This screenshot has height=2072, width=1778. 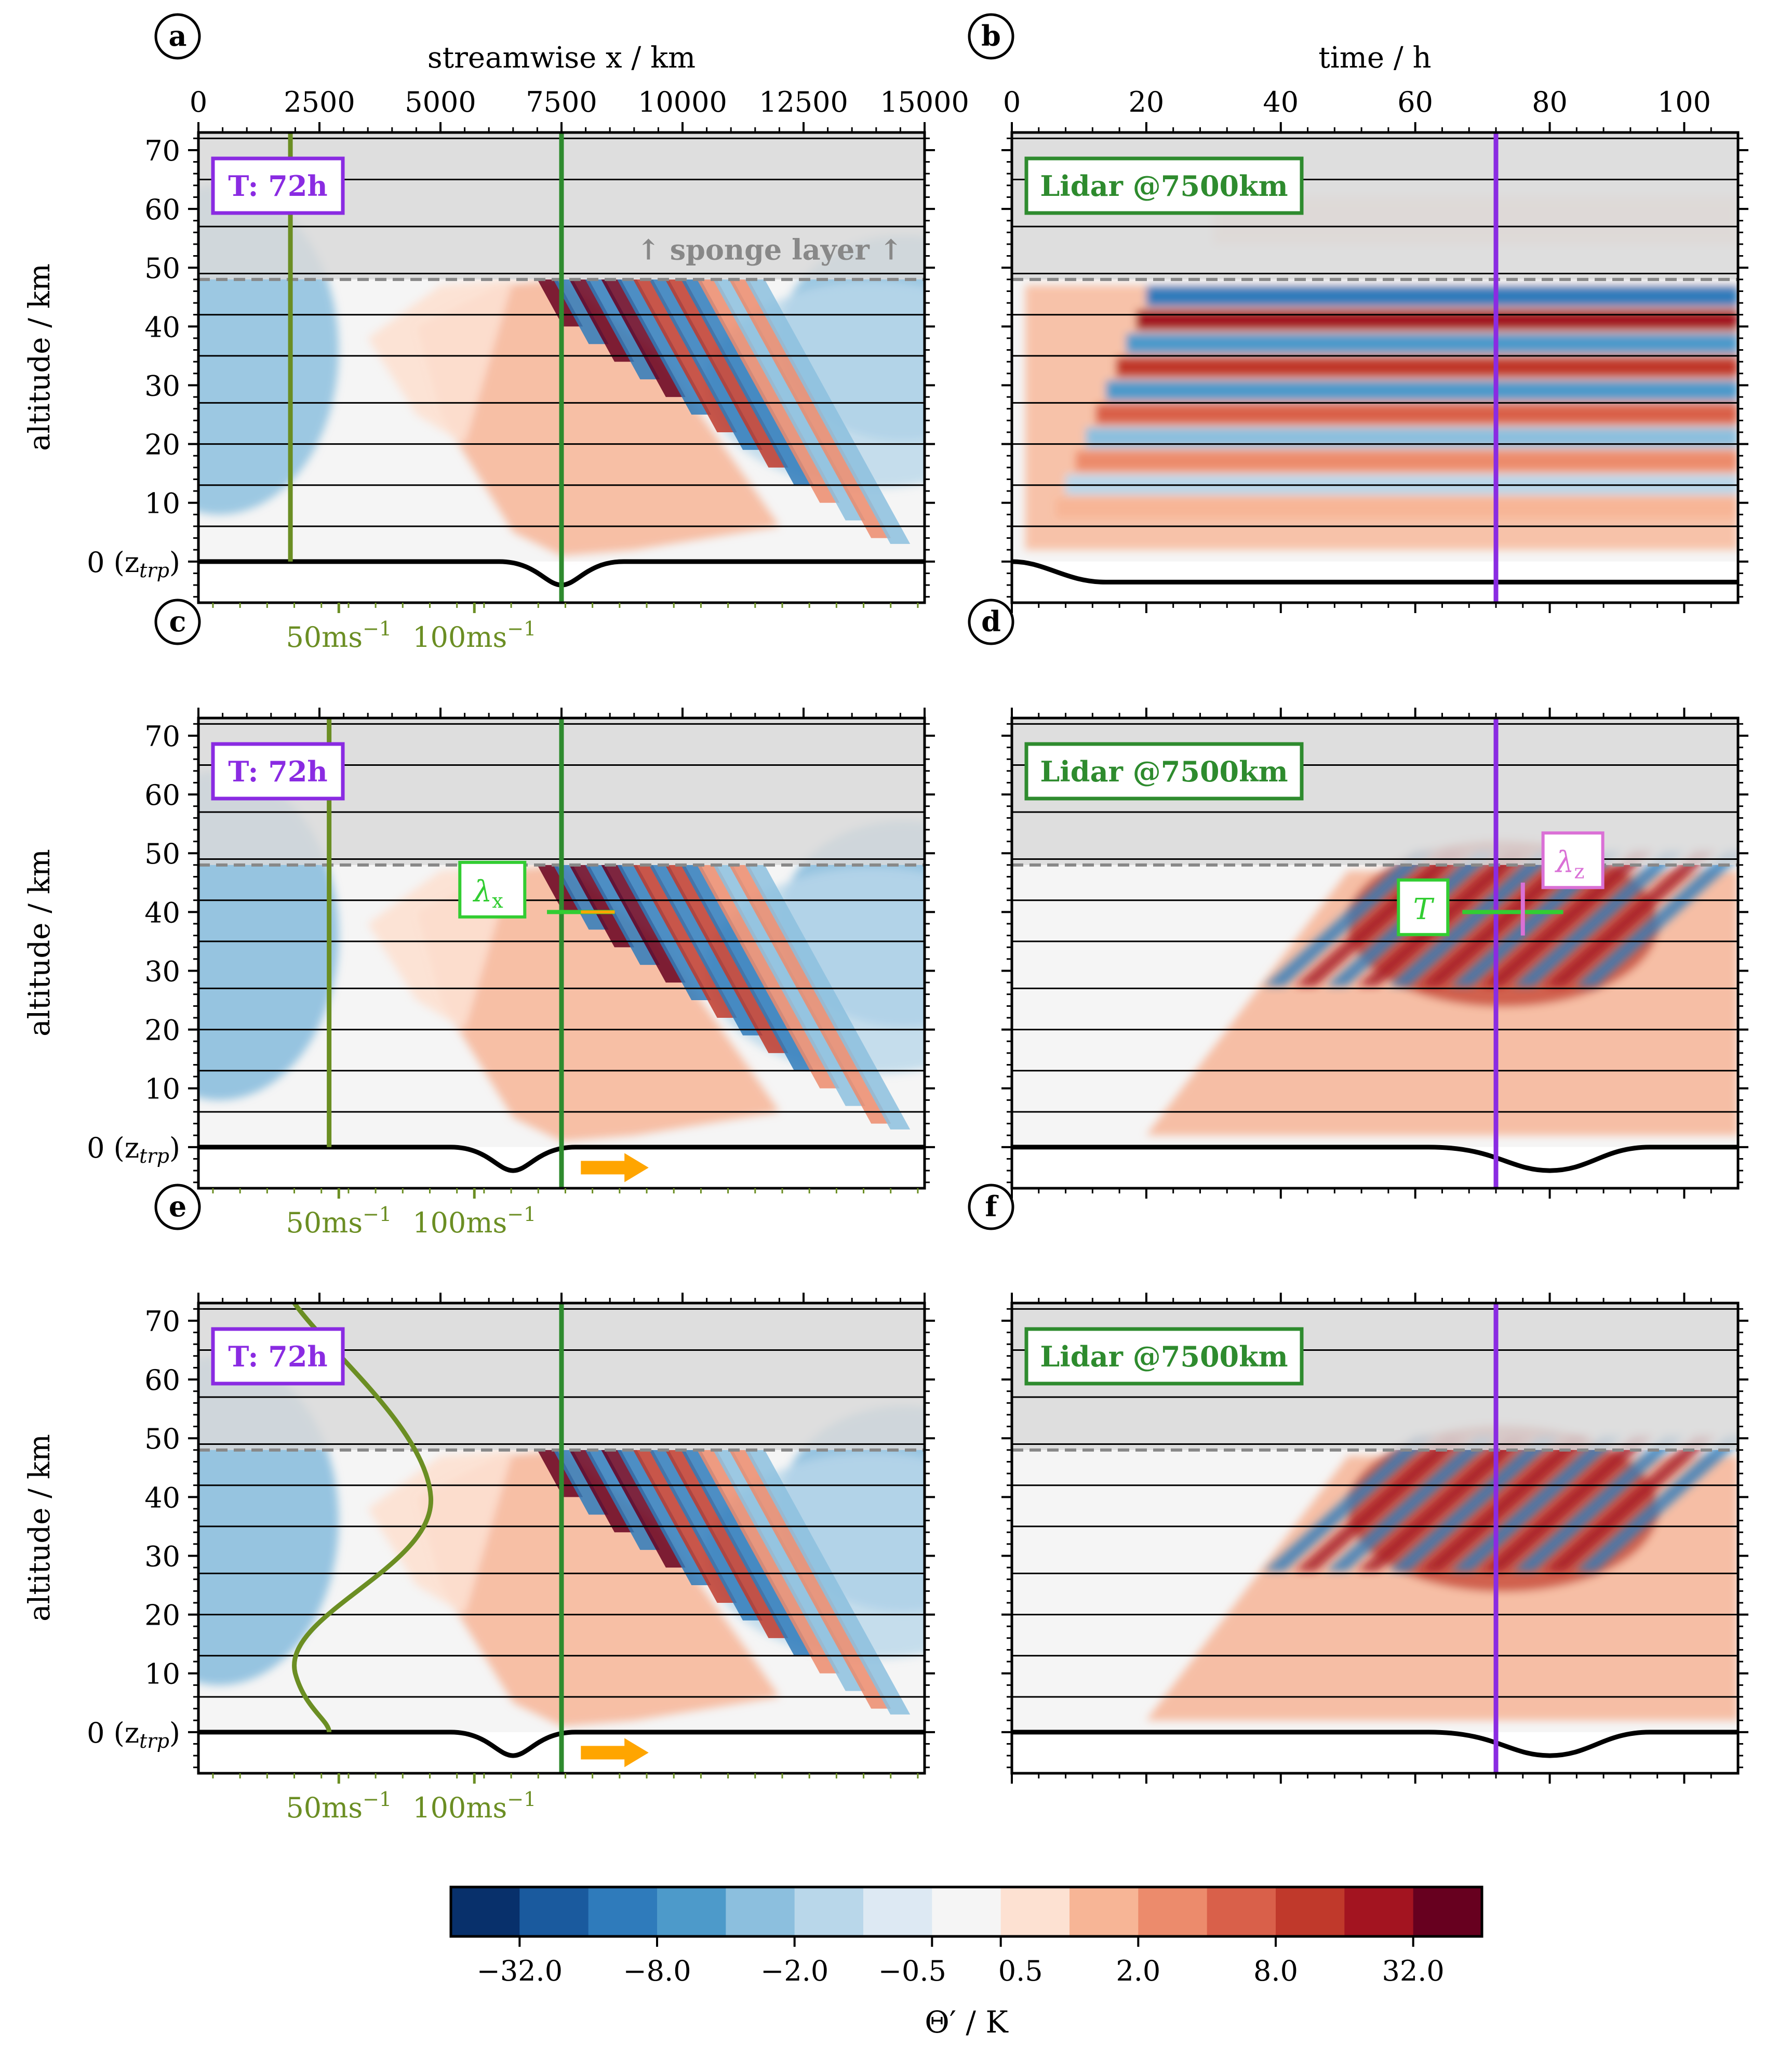 What do you see at coordinates (339, 635) in the screenshot?
I see `wind-label-50: 50ms−1` at bounding box center [339, 635].